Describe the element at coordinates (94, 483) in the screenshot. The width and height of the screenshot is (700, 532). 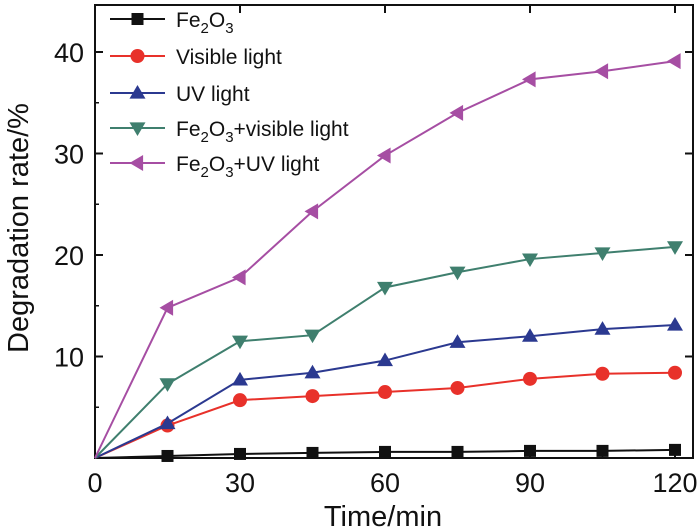
I see `x-tick-label: 0` at that location.